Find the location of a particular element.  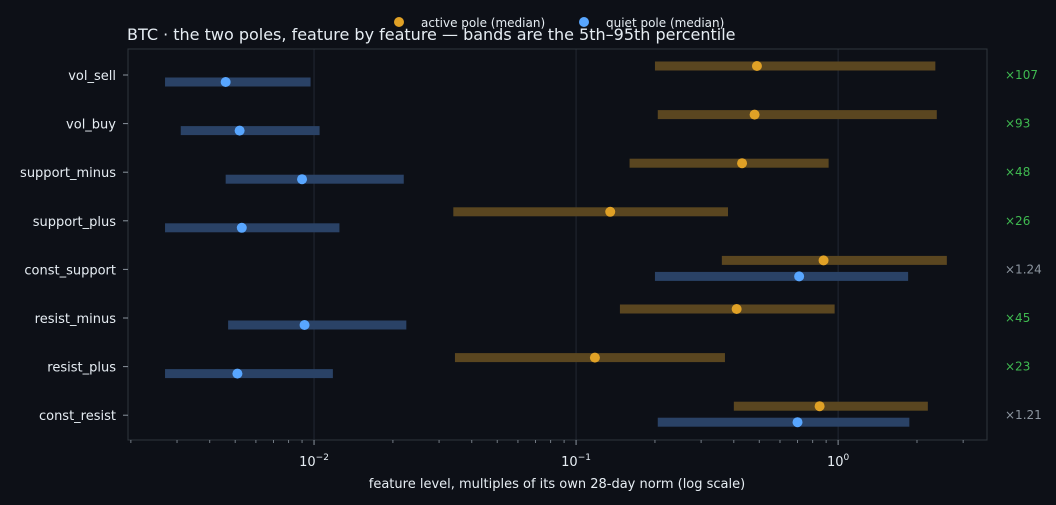

x-tick-label: 10⁻¹ is located at coordinates (576, 461).